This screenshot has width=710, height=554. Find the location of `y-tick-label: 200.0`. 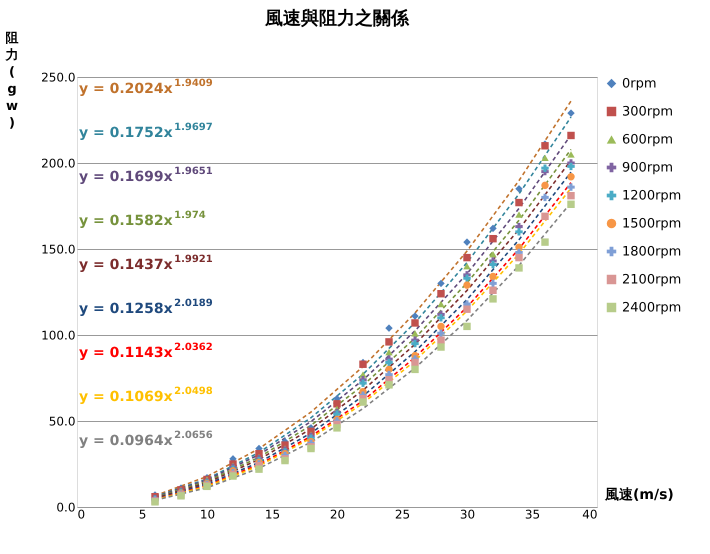

y-tick-label: 200.0 is located at coordinates (58, 163).